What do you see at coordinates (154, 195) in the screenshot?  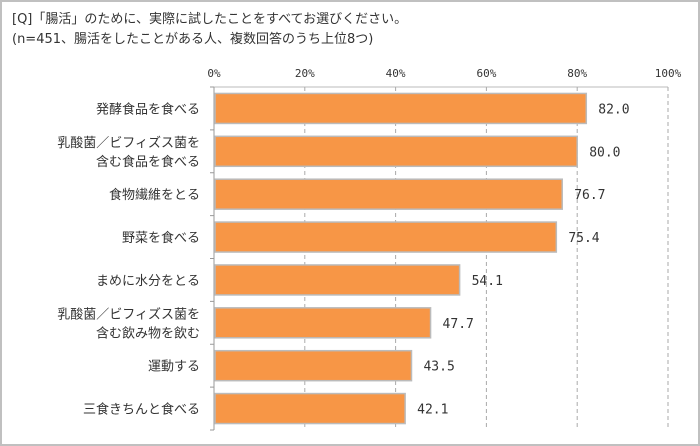 I see `category-label: 食物繊維をとる` at bounding box center [154, 195].